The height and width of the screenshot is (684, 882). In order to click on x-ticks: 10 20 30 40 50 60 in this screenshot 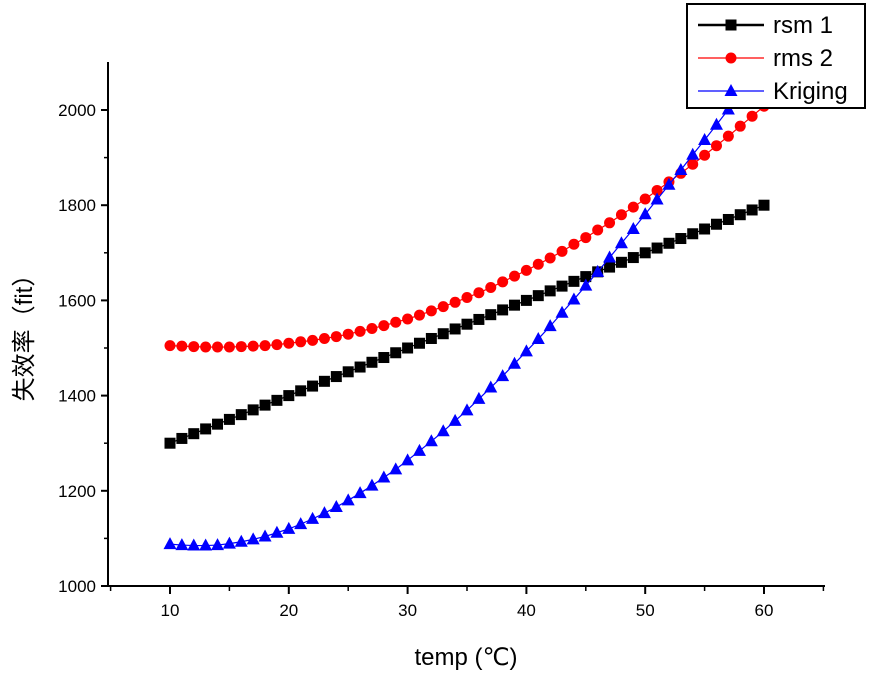, I will do `click(467, 603)`.